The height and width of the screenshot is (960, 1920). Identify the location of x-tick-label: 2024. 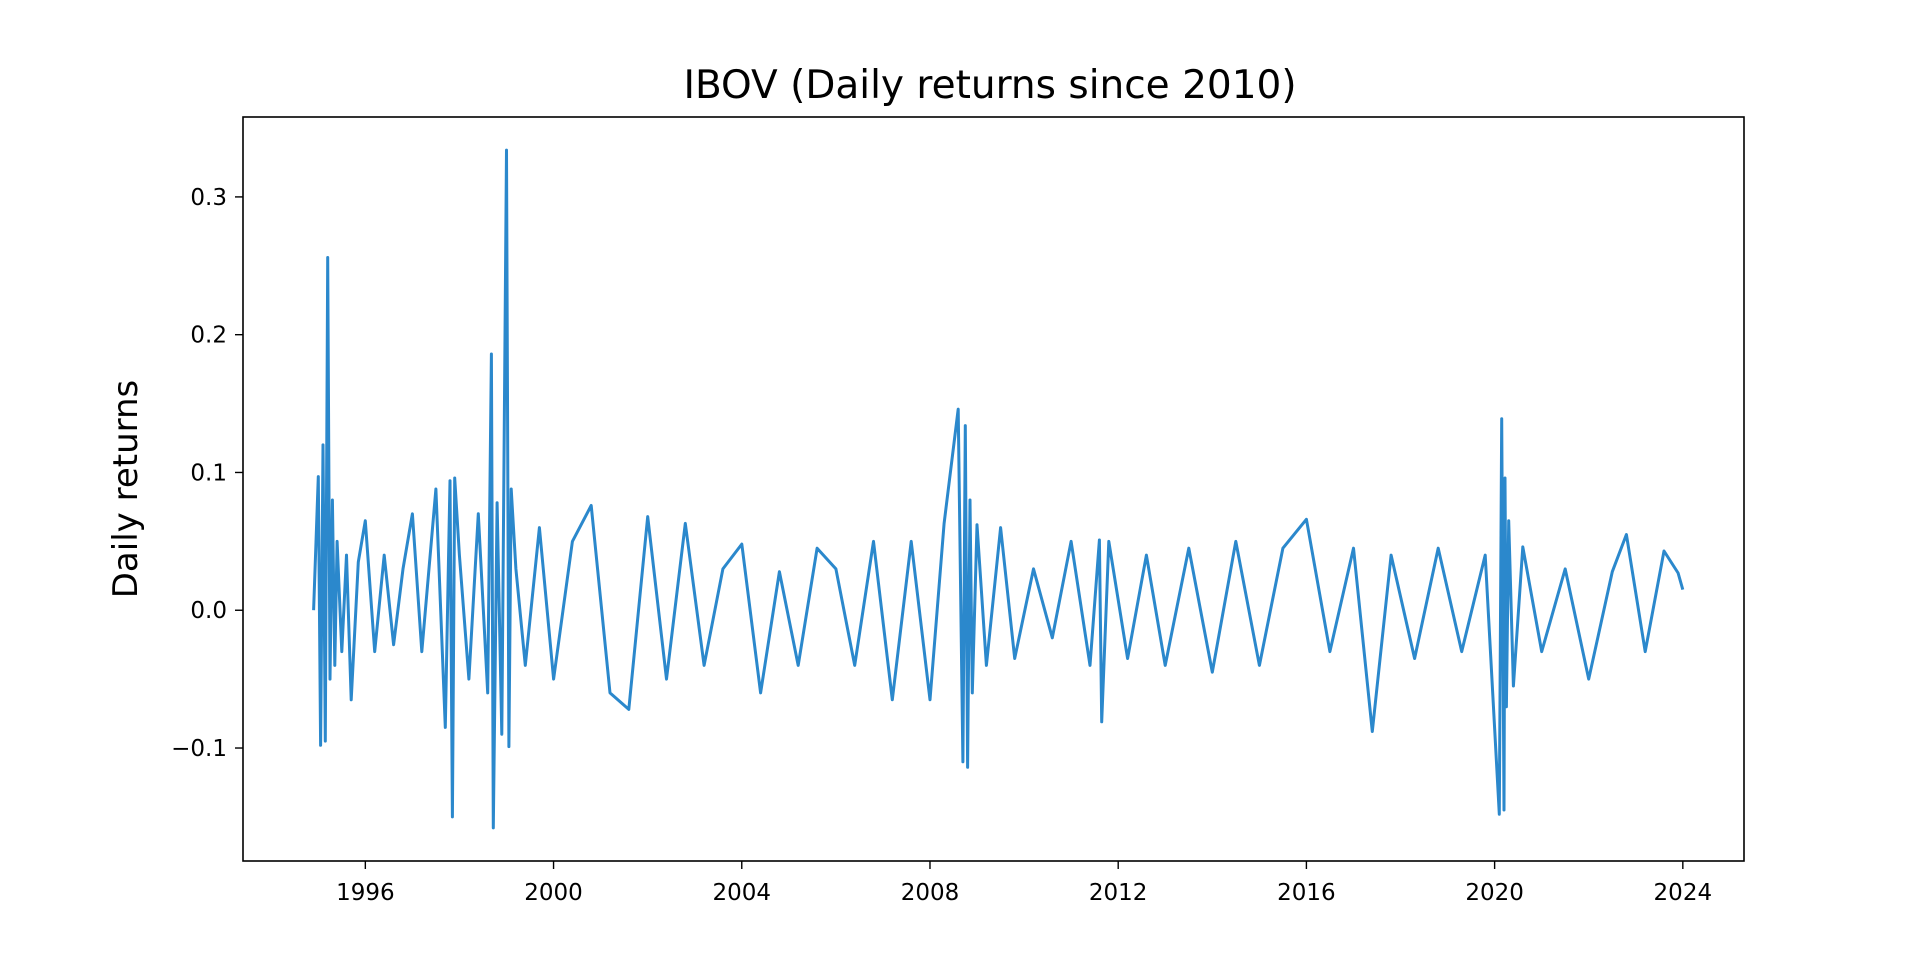
(1683, 893).